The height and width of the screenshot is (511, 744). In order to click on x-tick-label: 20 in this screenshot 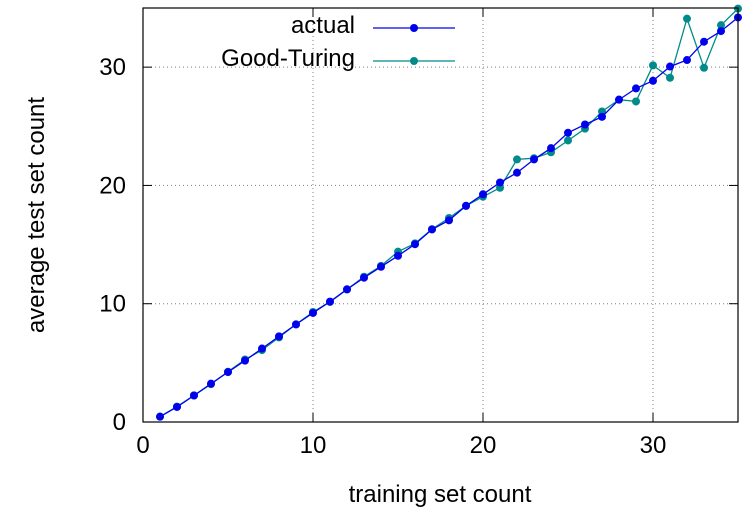, I will do `click(483, 445)`.